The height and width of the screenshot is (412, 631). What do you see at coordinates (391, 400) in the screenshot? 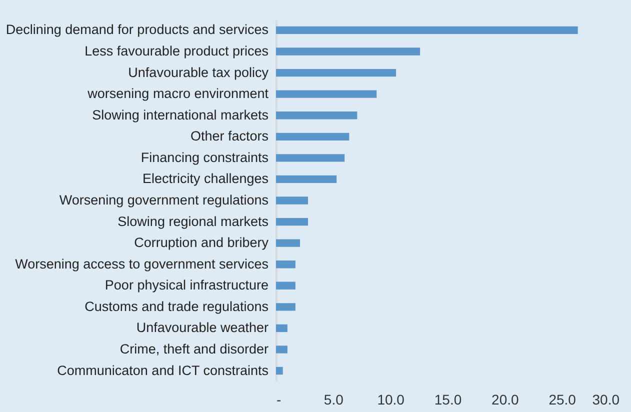
I see `x-tick-label: 10.0` at bounding box center [391, 400].